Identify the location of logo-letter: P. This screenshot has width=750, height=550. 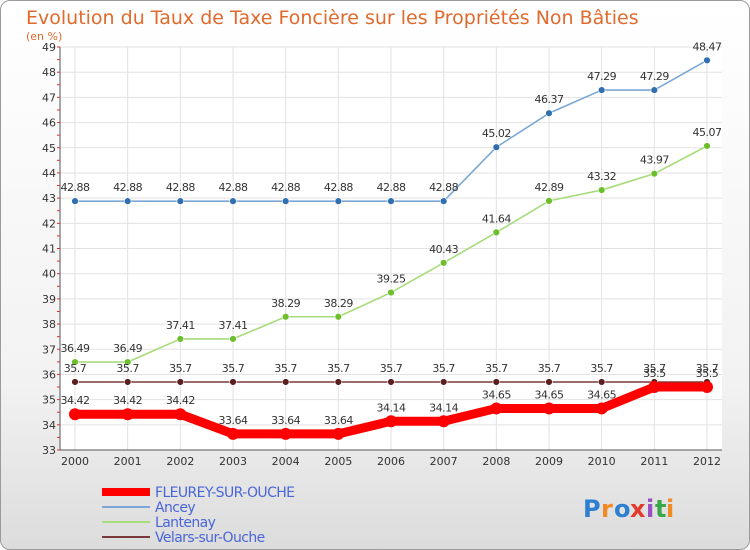
(592, 509).